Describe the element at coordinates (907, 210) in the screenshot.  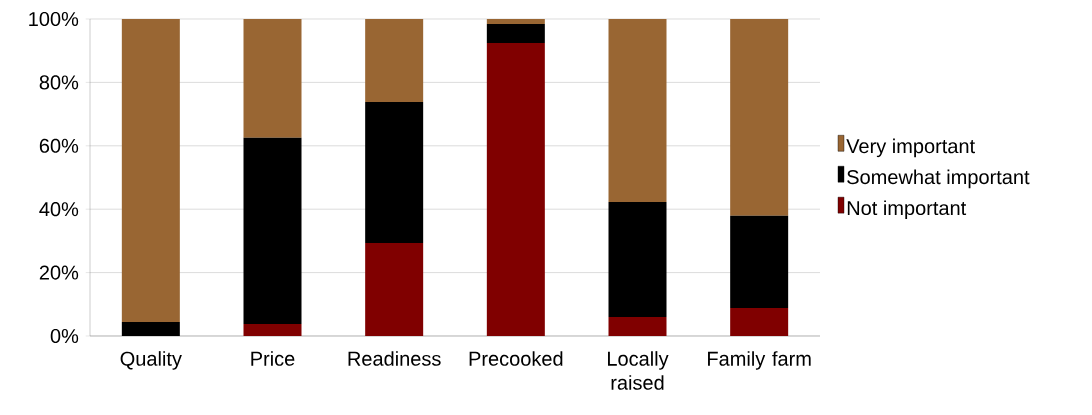
I see `legend-label: Not important` at that location.